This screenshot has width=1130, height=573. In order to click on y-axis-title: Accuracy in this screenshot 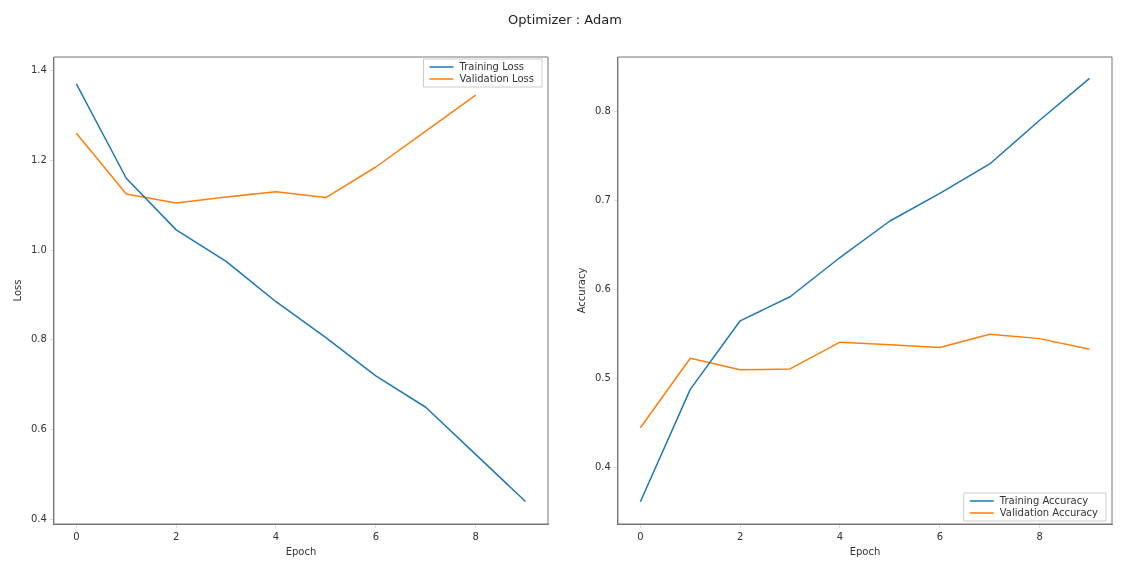, I will do `click(581, 290)`.